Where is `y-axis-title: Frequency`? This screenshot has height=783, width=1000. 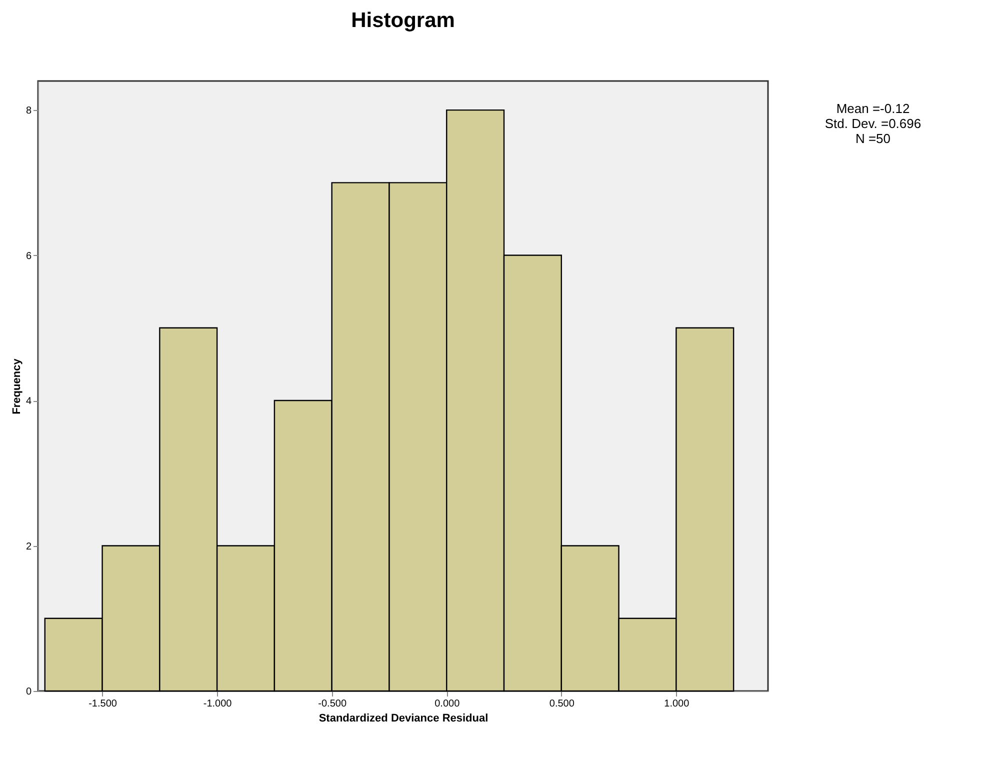
y-axis-title: Frequency is located at coordinates (16, 386).